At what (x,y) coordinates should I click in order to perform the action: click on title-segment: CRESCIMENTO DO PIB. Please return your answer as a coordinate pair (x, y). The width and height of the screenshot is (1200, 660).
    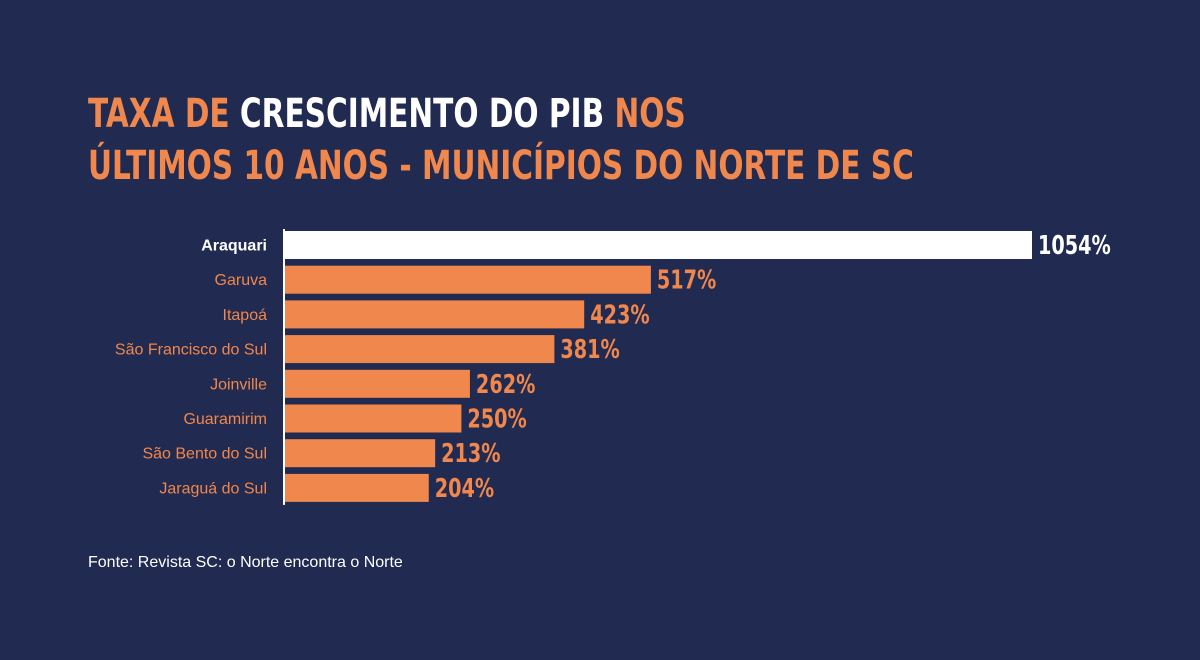
    Looking at the image, I should click on (422, 114).